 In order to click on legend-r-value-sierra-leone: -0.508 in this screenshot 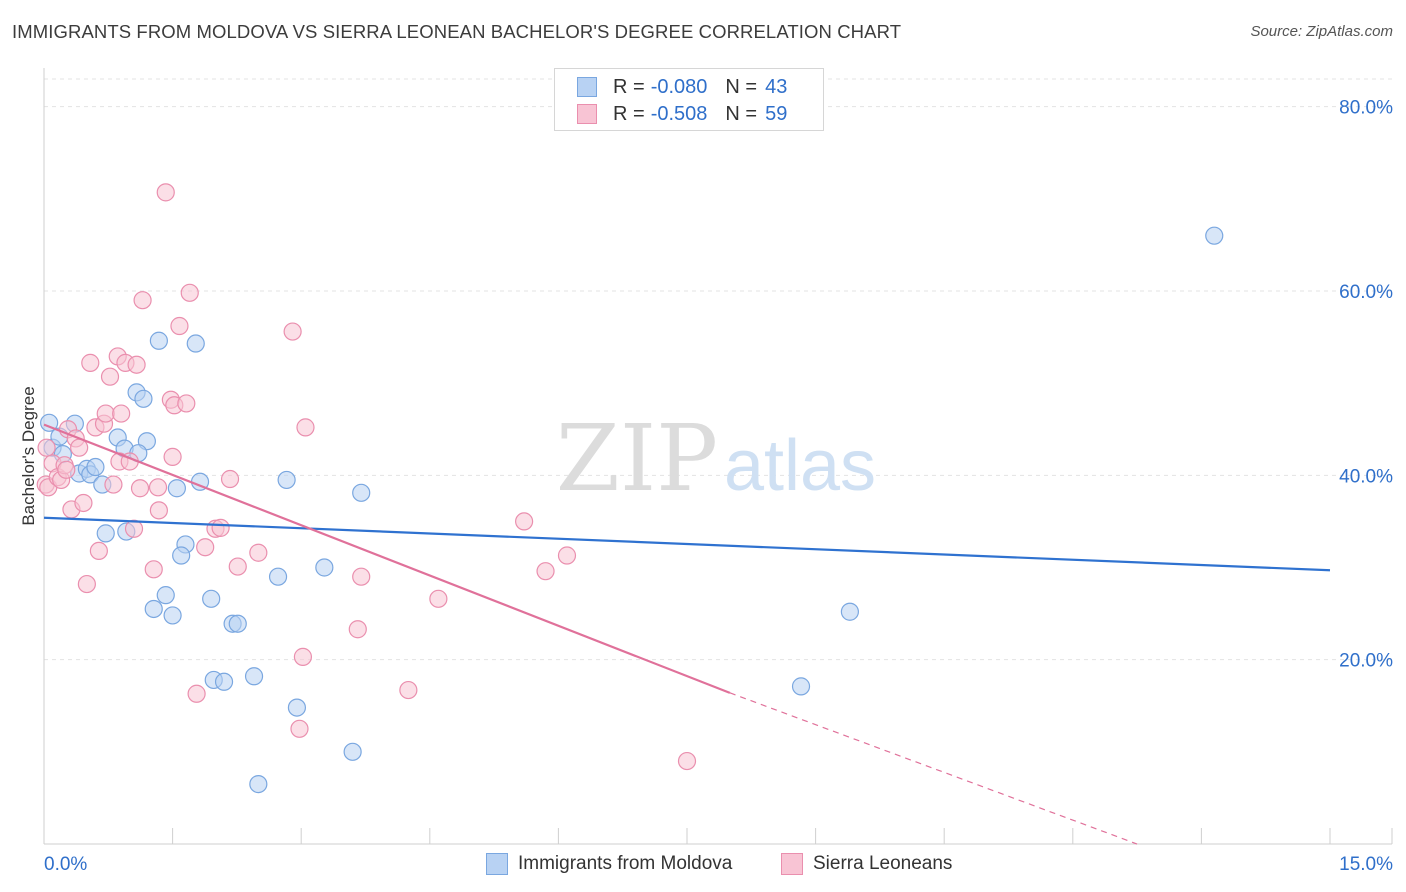, I will do `click(679, 113)`.